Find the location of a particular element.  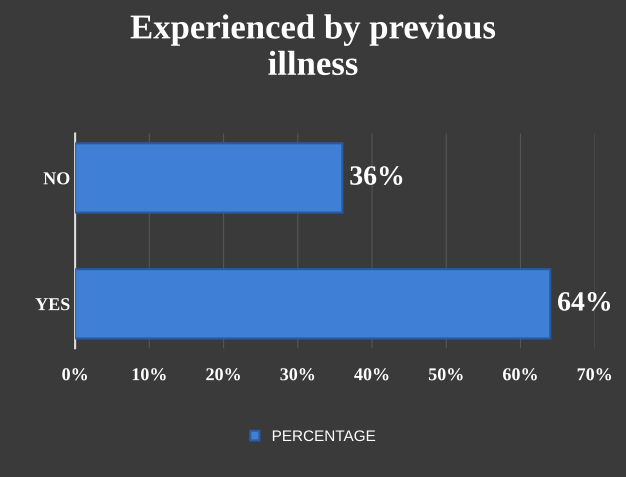

x-tick-label: 30% is located at coordinates (297, 374).